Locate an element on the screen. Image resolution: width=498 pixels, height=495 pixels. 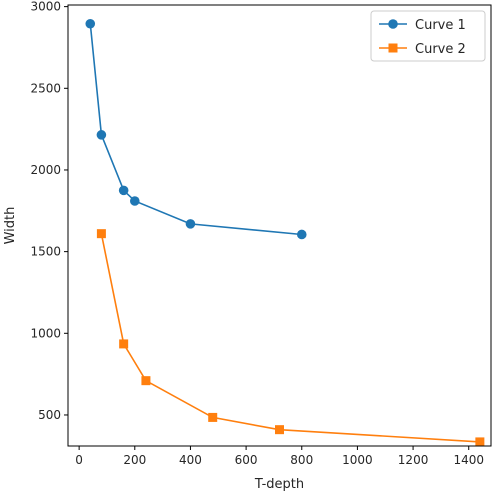
y-tick-label: 2000 is located at coordinates (45, 170).